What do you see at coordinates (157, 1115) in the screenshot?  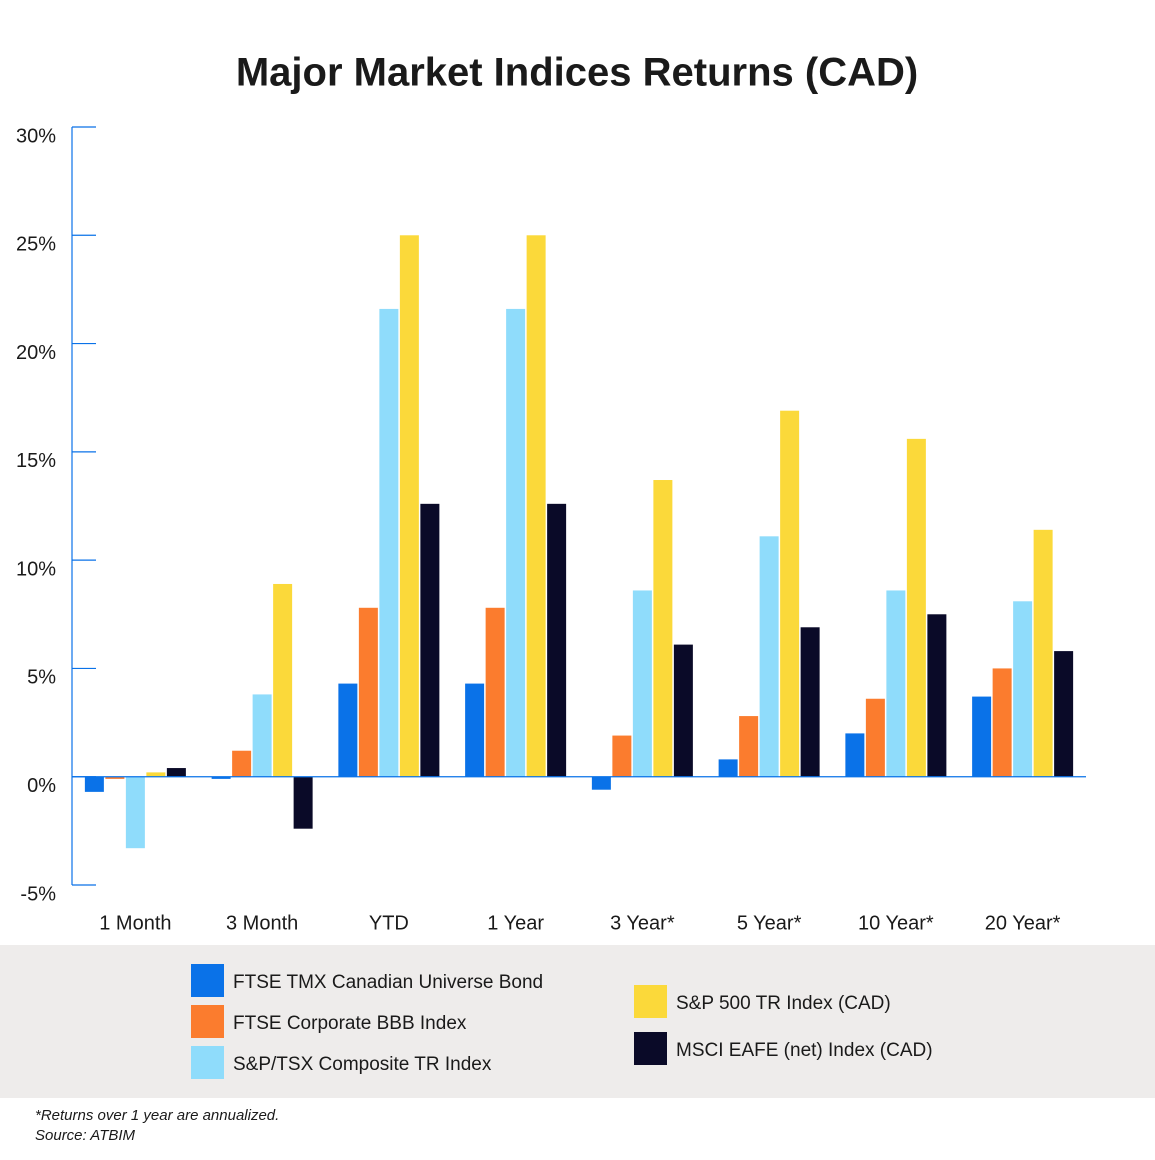 I see `footnote: *Returns over 1 year are annualized.` at bounding box center [157, 1115].